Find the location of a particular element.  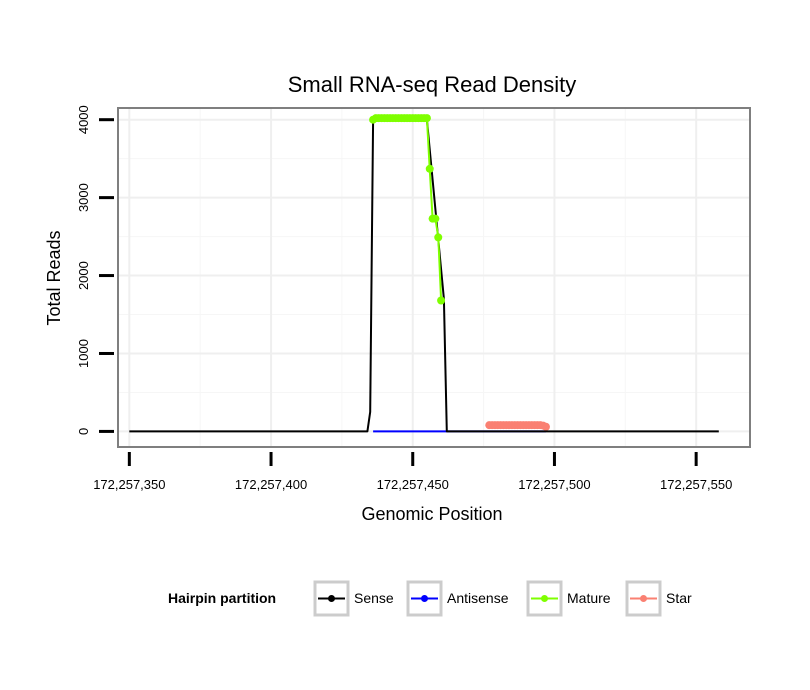

x-tick-label: 172,257,400 is located at coordinates (271, 484).